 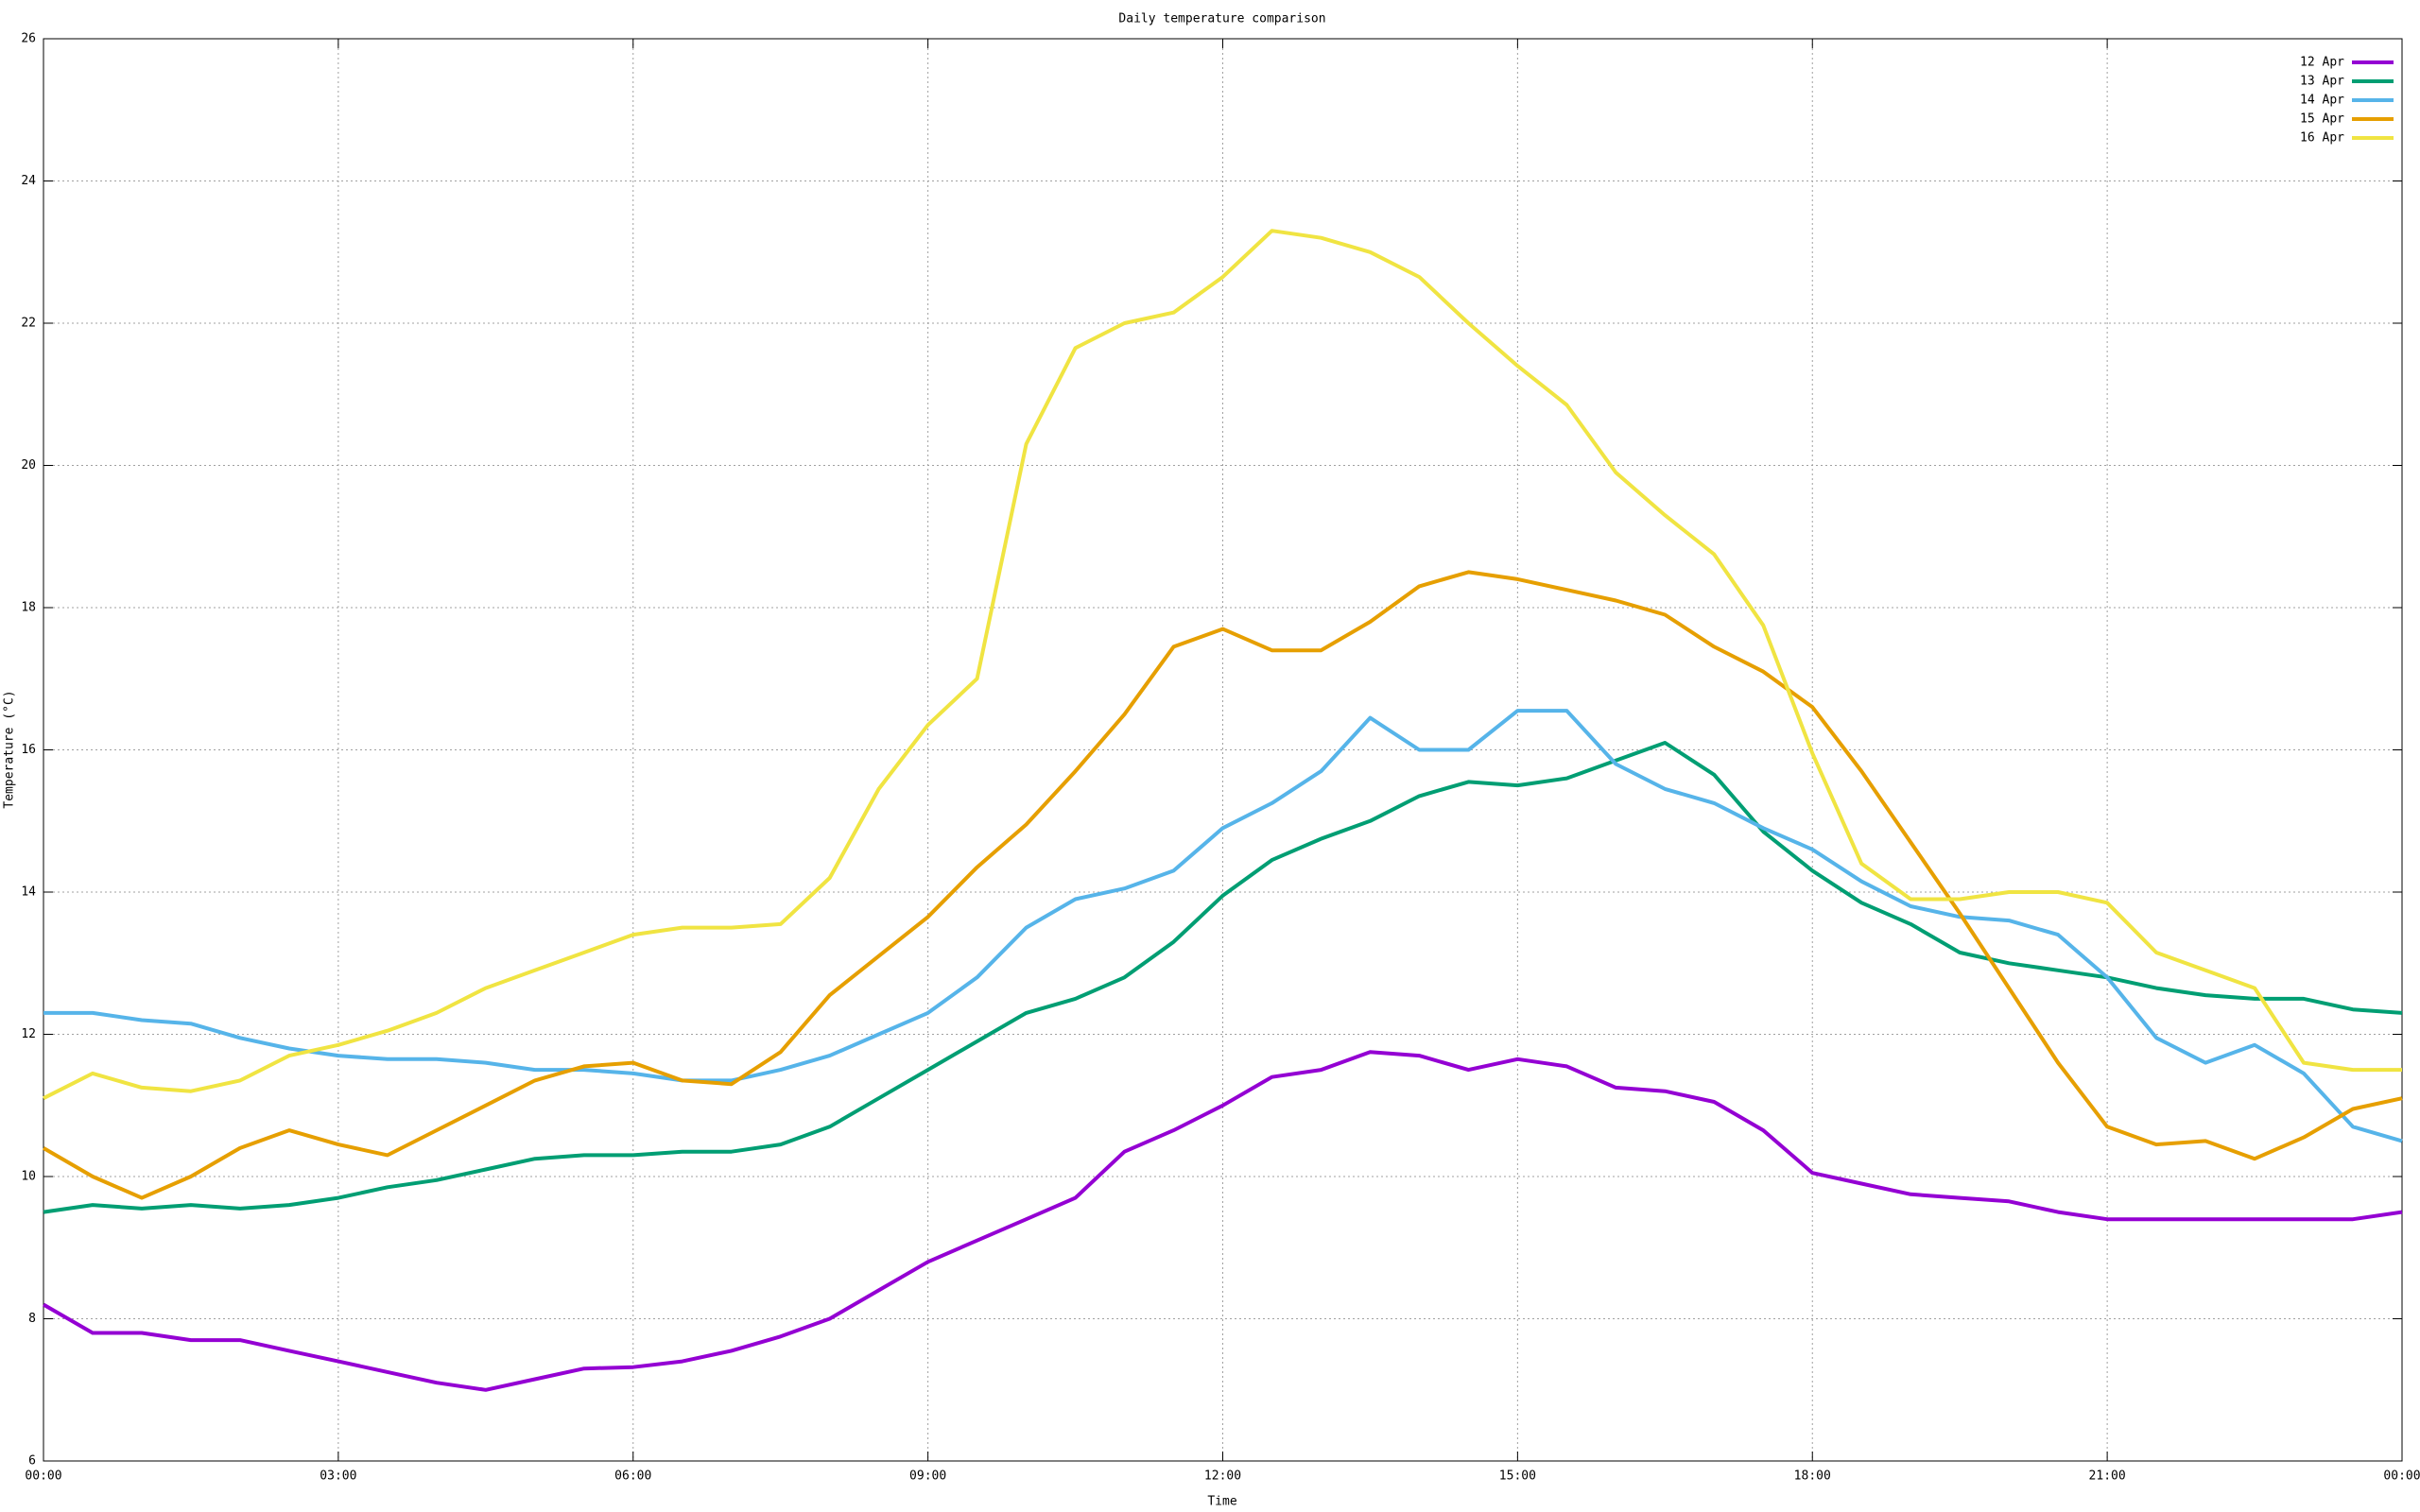 What do you see at coordinates (28, 324) in the screenshot?
I see `y-tick-label: 22` at bounding box center [28, 324].